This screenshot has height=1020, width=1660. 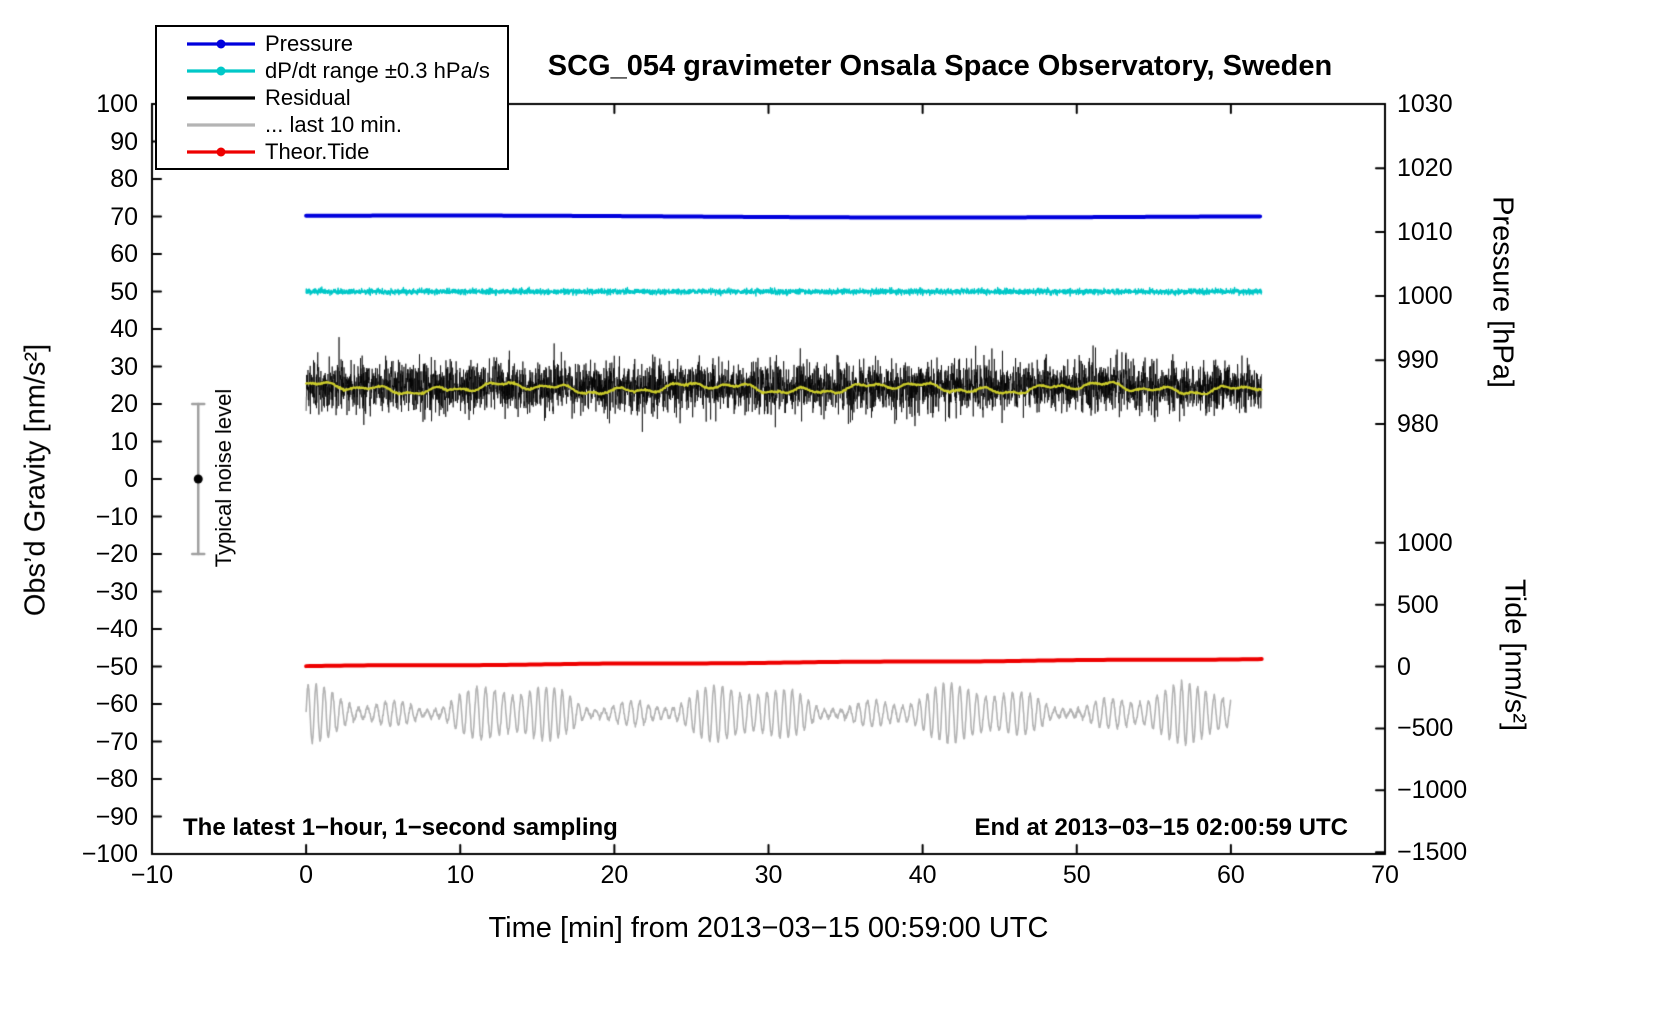 What do you see at coordinates (1425, 104) in the screenshot?
I see `pressure-tick-label: 1030` at bounding box center [1425, 104].